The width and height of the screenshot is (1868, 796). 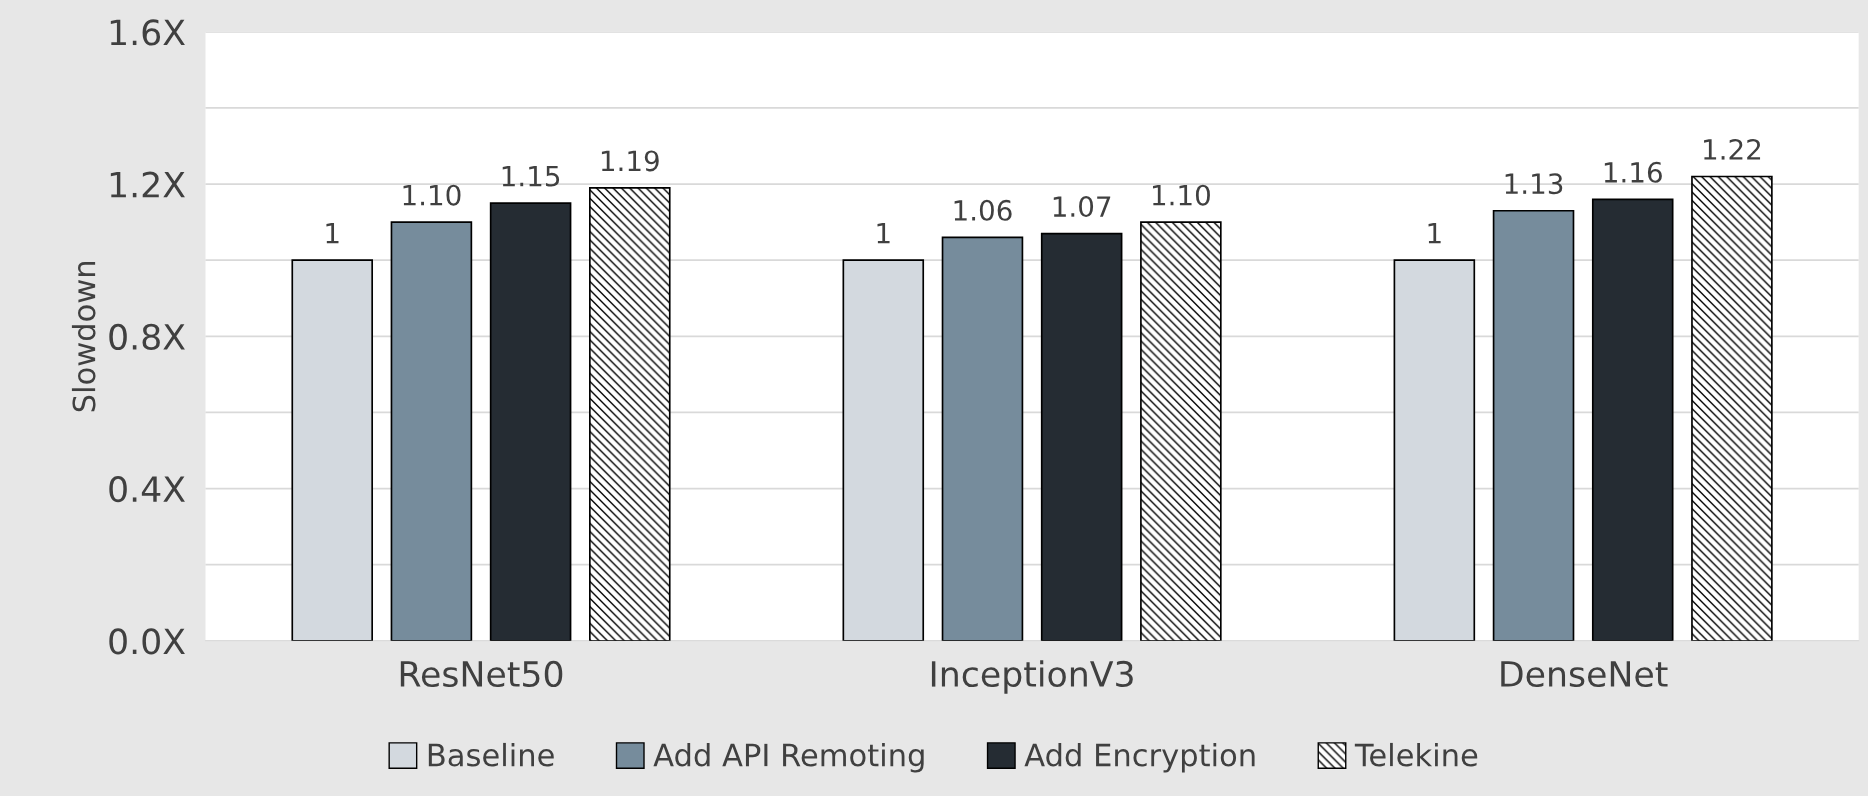 What do you see at coordinates (491, 754) in the screenshot?
I see `legend-label: Baseline` at bounding box center [491, 754].